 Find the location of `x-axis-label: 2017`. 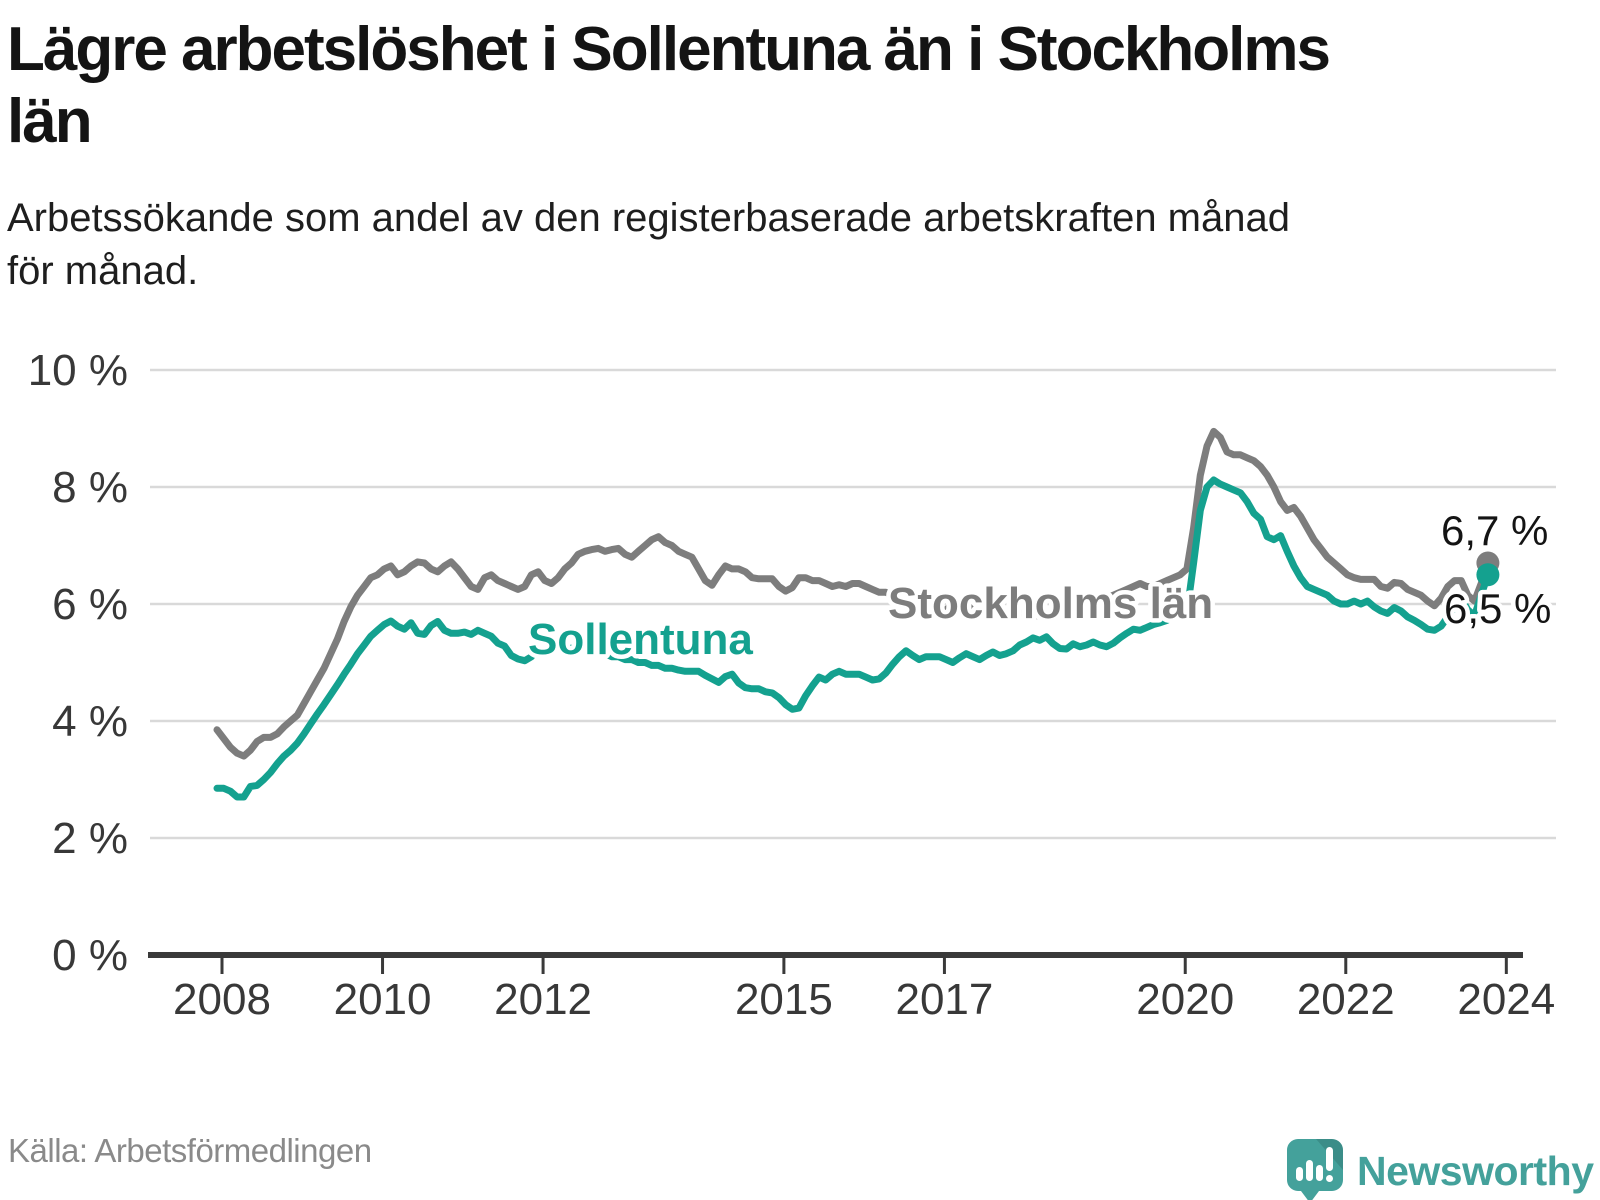

x-axis-label: 2017 is located at coordinates (944, 999).